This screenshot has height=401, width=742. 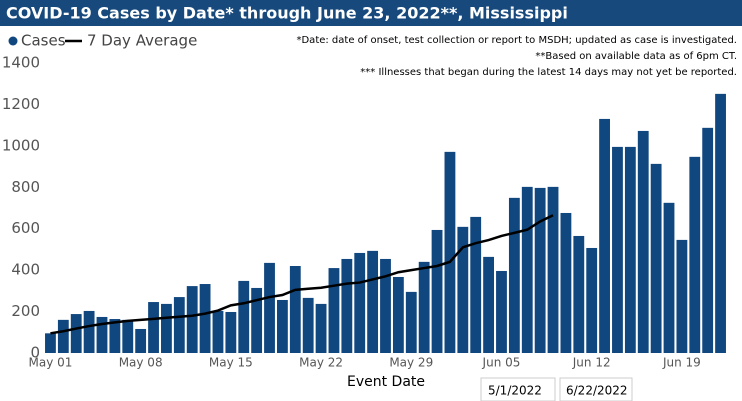 I want to click on date-start: 5/1/2022, so click(x=515, y=391).